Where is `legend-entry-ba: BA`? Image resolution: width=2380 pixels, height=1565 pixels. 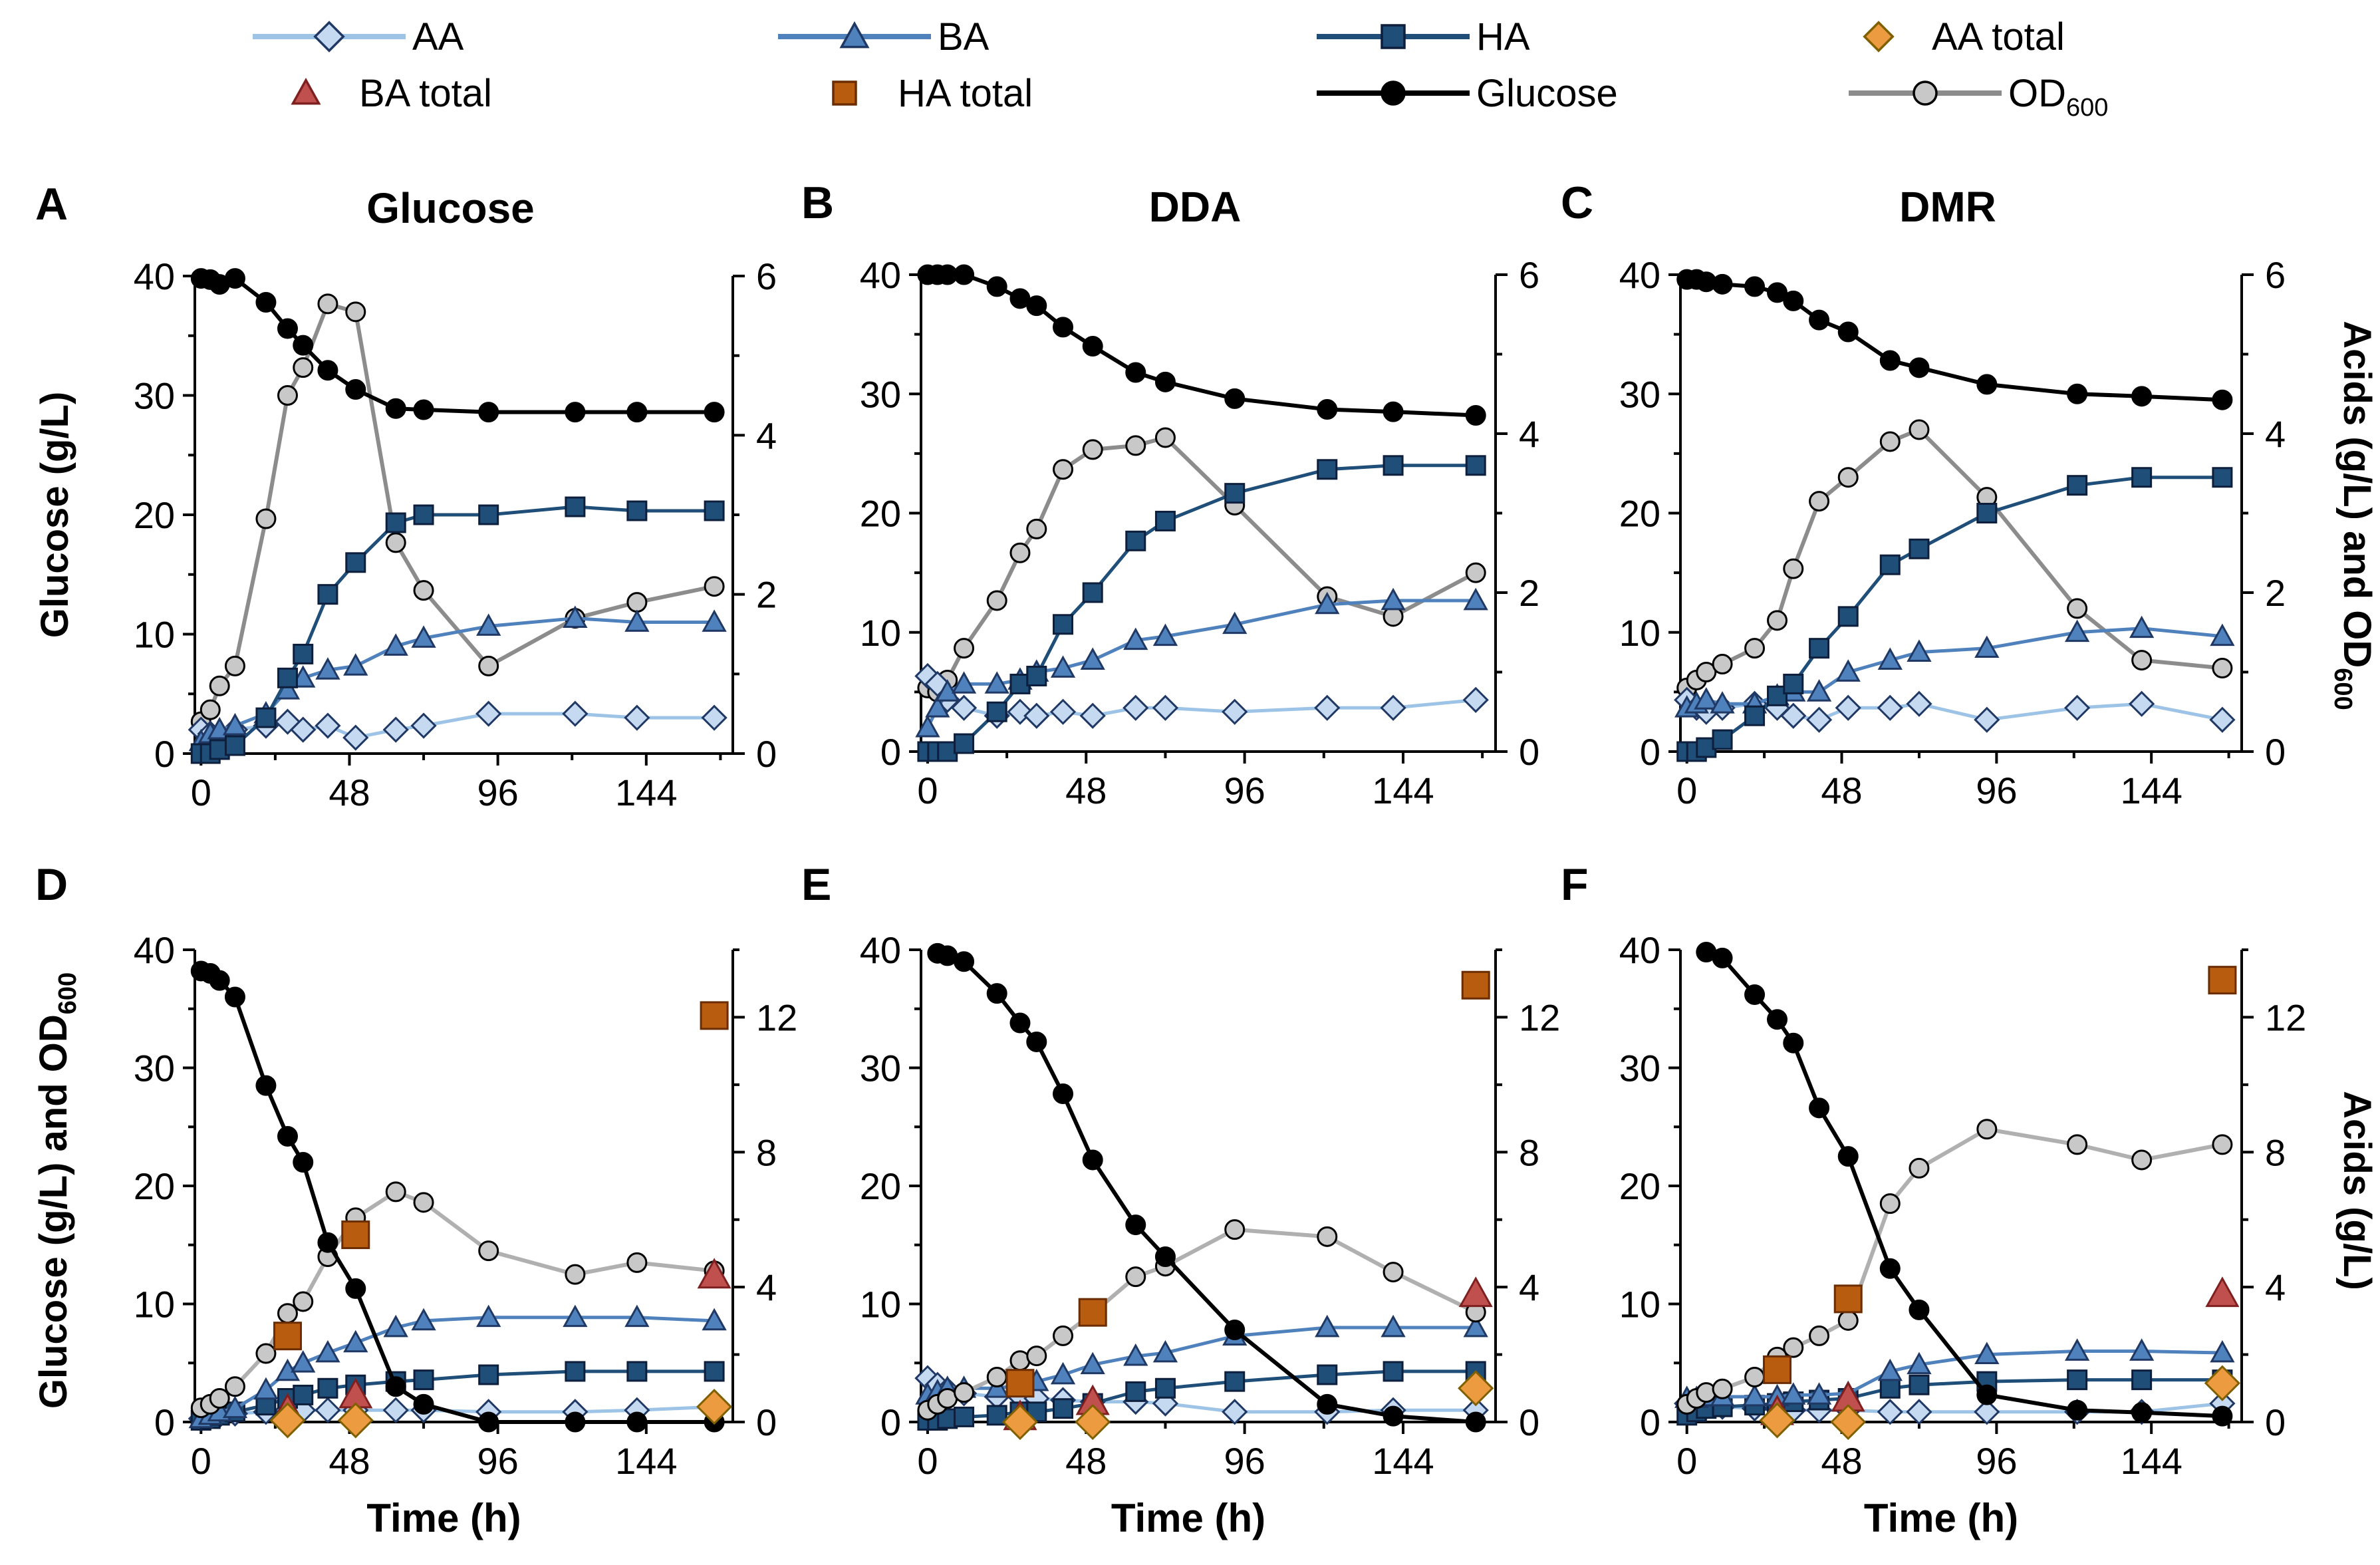
legend-entry-ba: BA is located at coordinates (884, 37).